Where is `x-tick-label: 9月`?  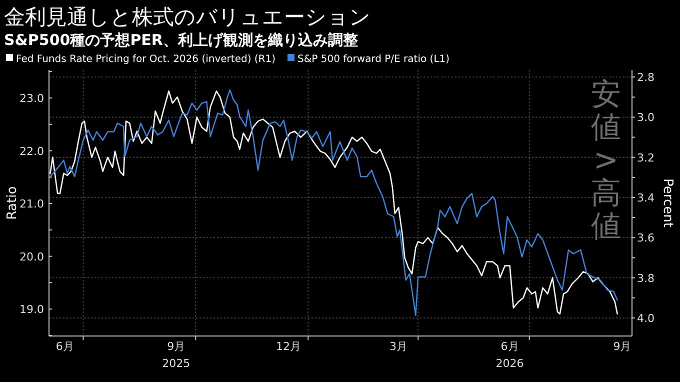
x-tick-label: 9月 is located at coordinates (622, 346).